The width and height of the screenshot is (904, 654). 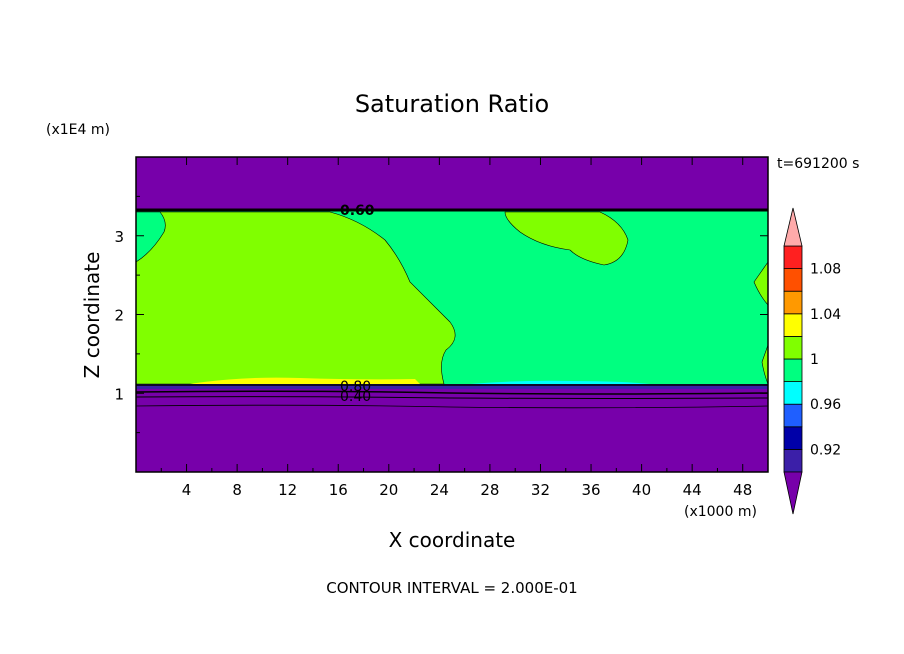 What do you see at coordinates (742, 490) in the screenshot?
I see `x-tick-label: 48` at bounding box center [742, 490].